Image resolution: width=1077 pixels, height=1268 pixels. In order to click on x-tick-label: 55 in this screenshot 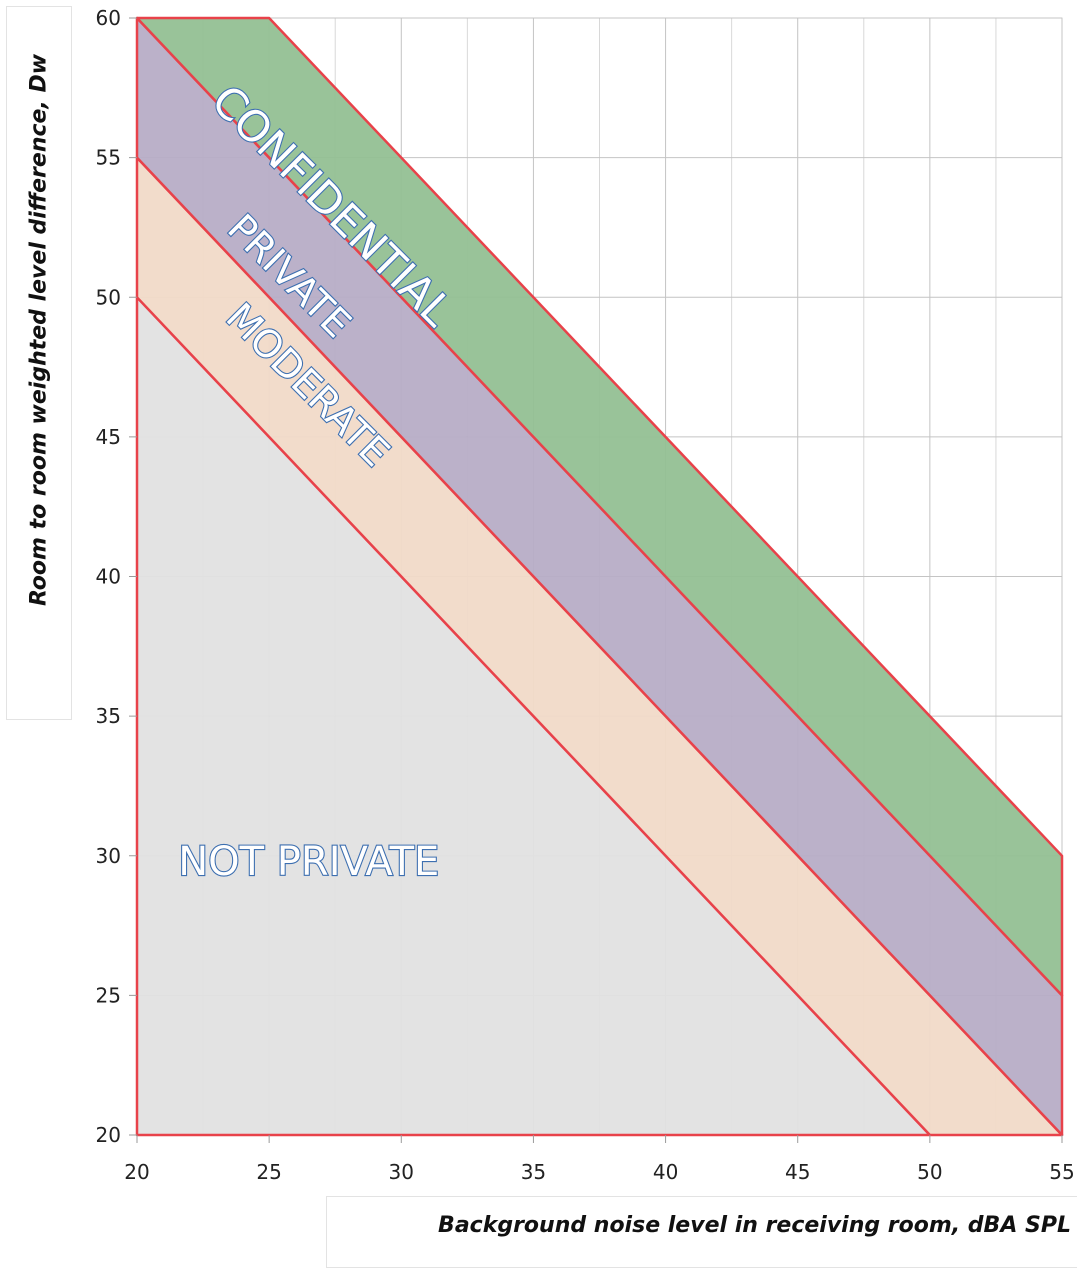, I will do `click(1061, 1172)`.